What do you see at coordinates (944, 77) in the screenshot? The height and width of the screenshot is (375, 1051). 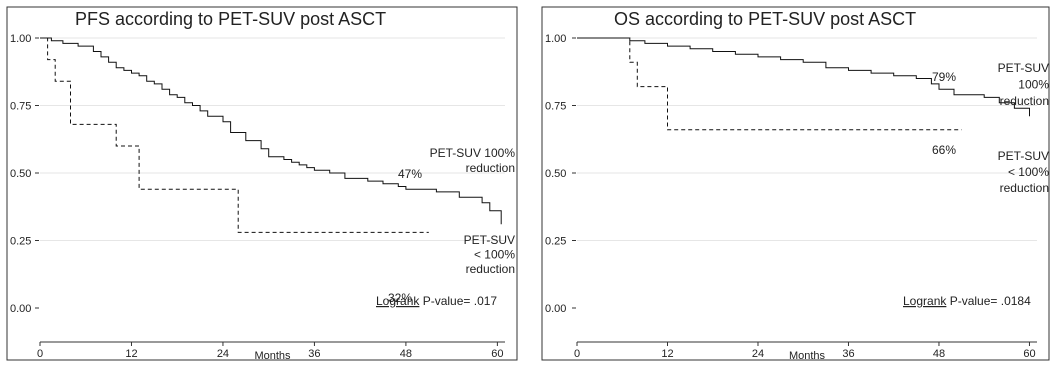 I see `solid-percent-label: 79%` at bounding box center [944, 77].